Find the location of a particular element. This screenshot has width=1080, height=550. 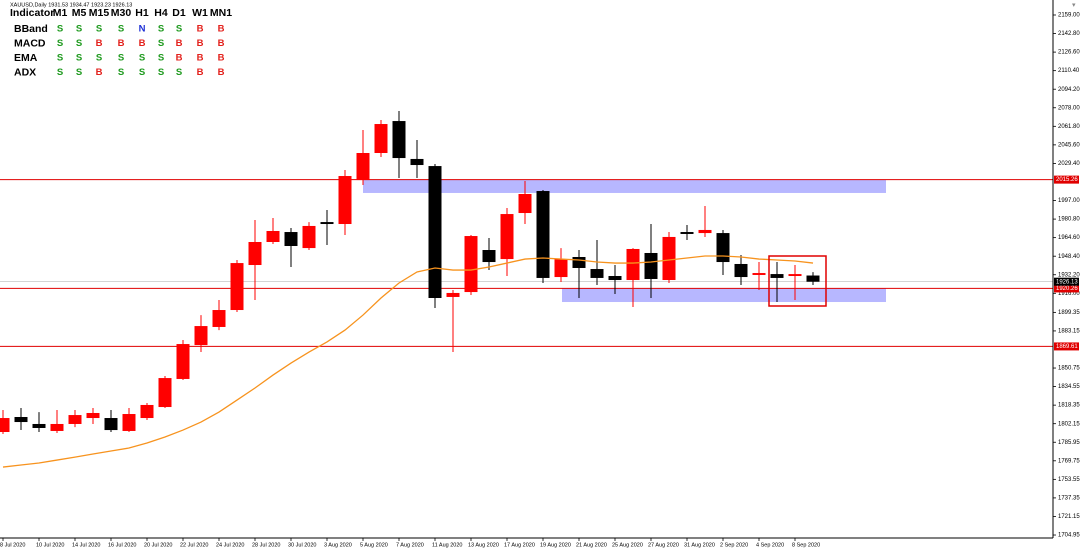

y-tick-label: 1704.95 is located at coordinates (1069, 536).